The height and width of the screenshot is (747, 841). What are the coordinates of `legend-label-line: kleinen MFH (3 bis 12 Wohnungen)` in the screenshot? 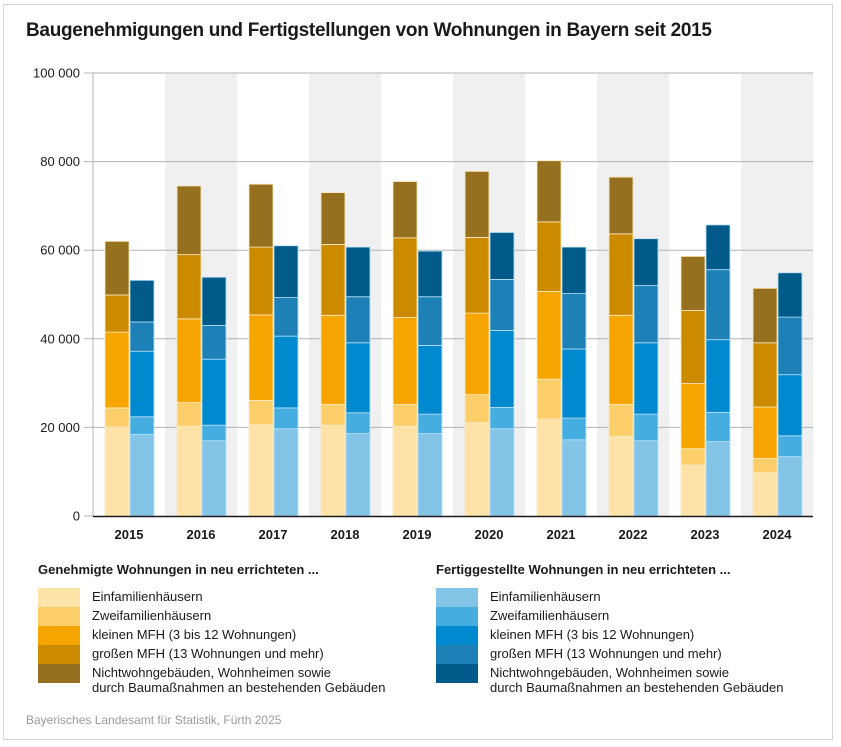 It's located at (194, 634).